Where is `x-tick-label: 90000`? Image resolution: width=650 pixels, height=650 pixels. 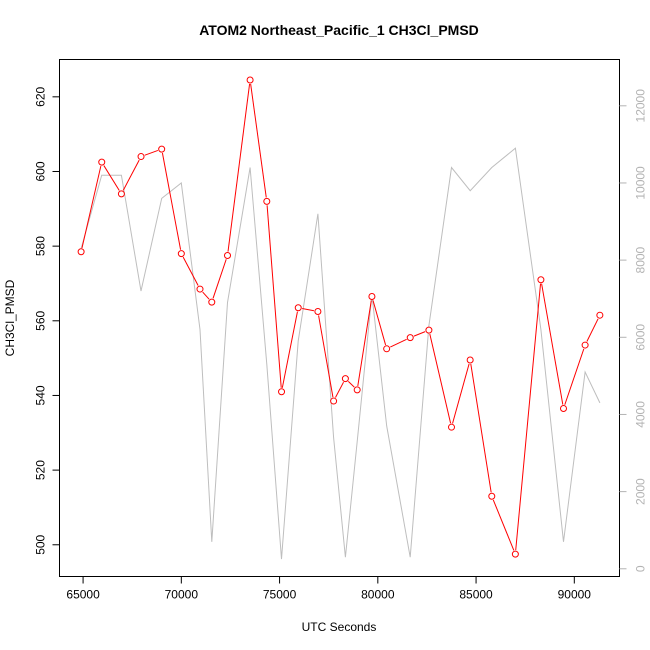
x-tick-label: 90000 is located at coordinates (575, 595).